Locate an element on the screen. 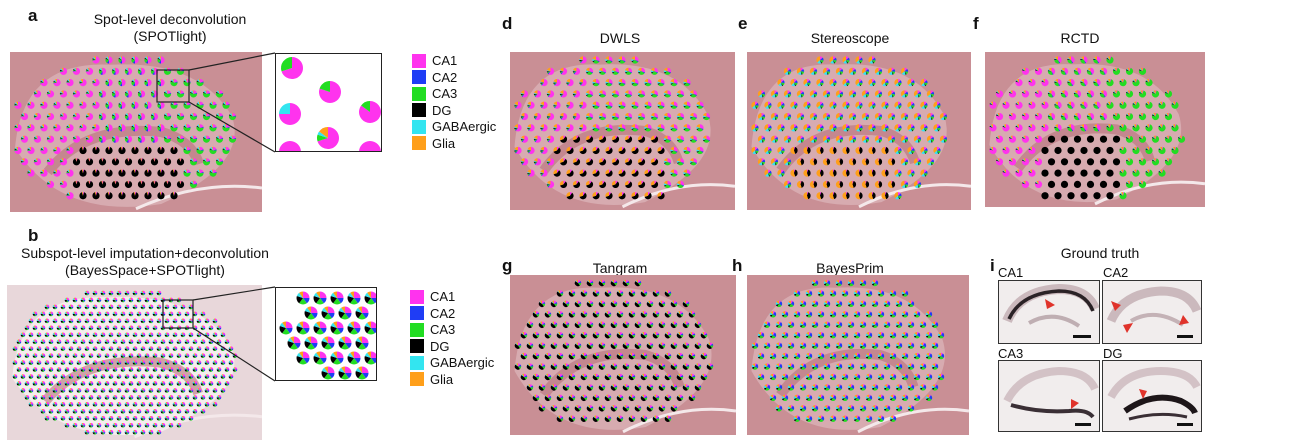  tissue-section-h is located at coordinates (858, 355).